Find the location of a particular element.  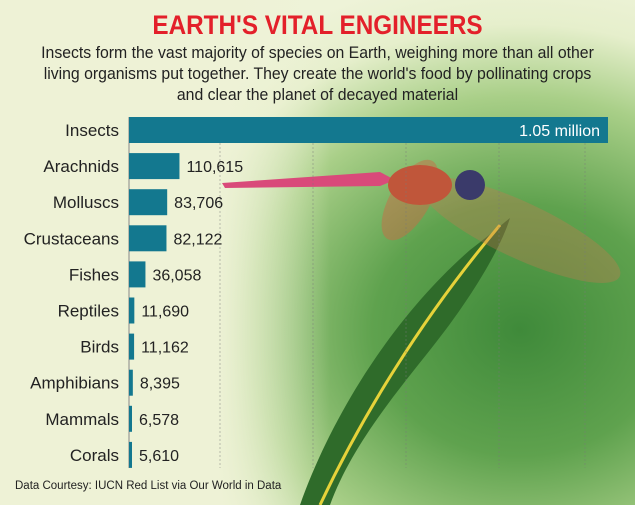

data-label: 82,122 is located at coordinates (197, 239).